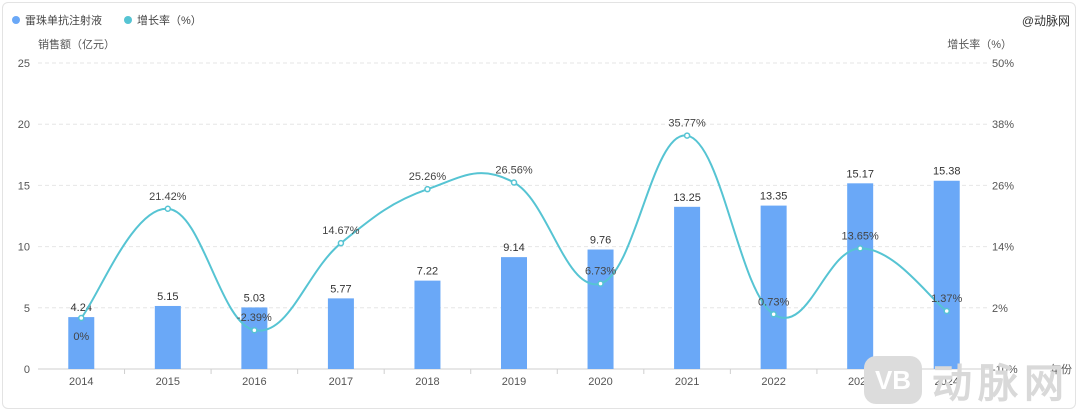 This screenshot has width=1080, height=413. I want to click on legend-label-growth: 增长率（%）, so click(169, 21).